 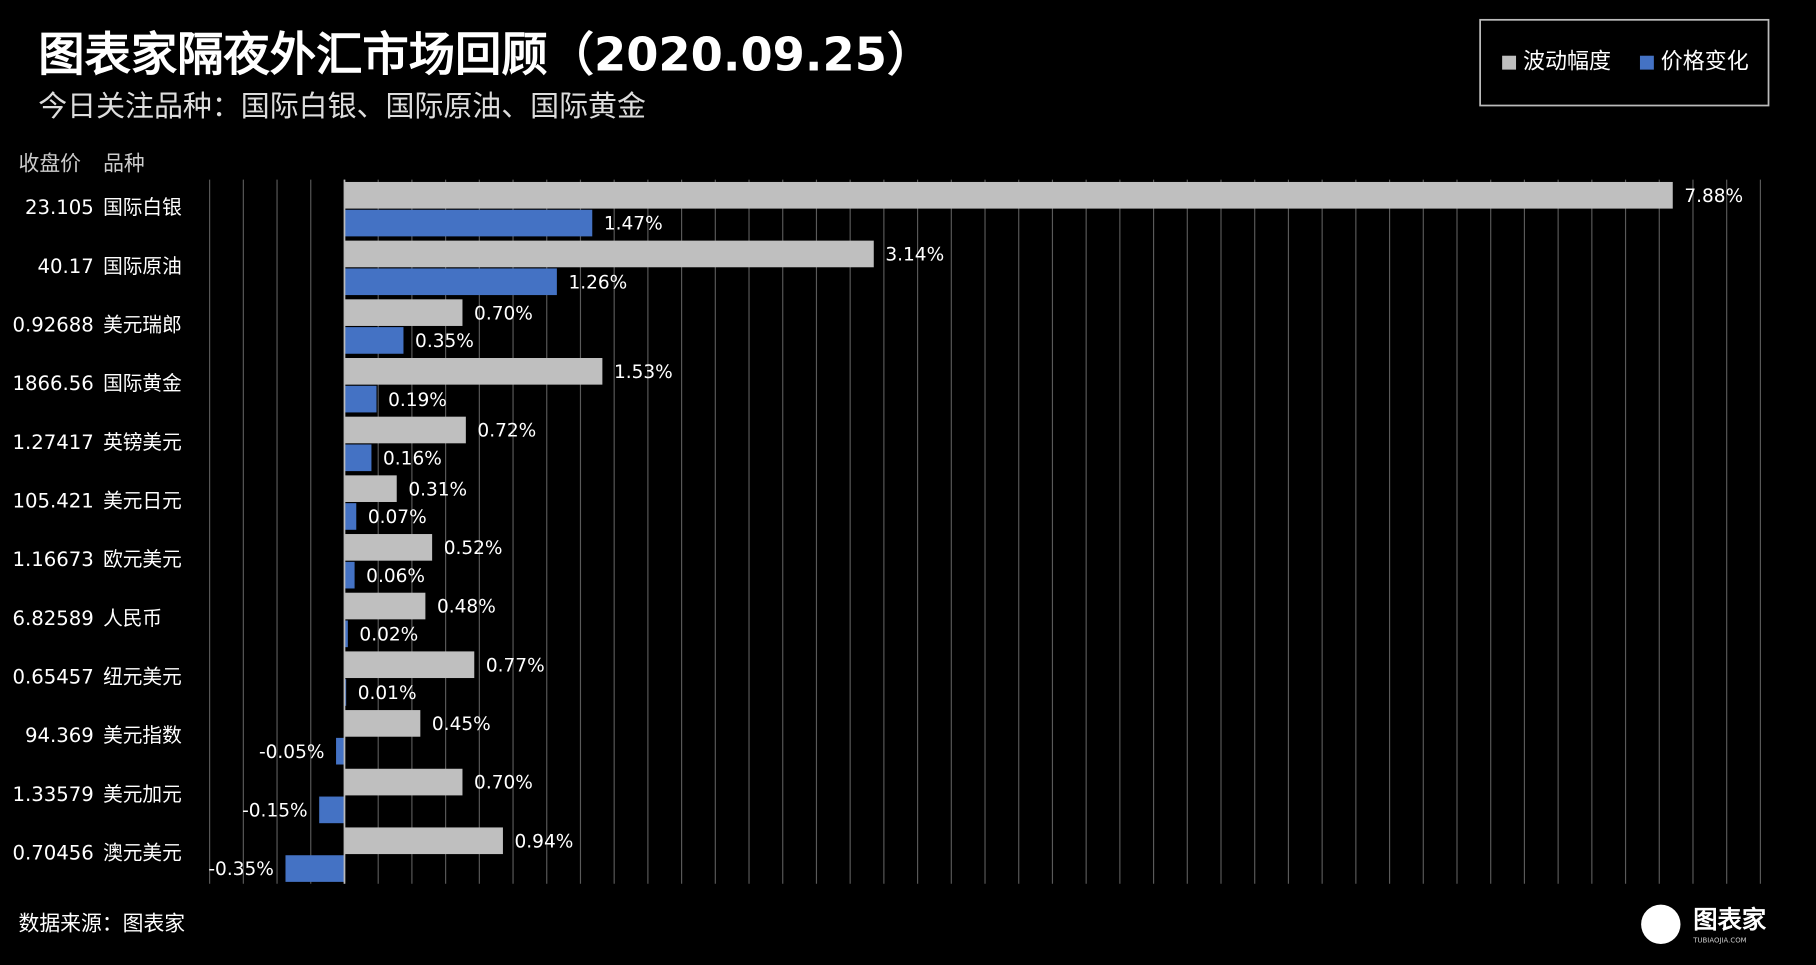 What do you see at coordinates (1567, 62) in the screenshot?
I see `legend-label: 波动幅度` at bounding box center [1567, 62].